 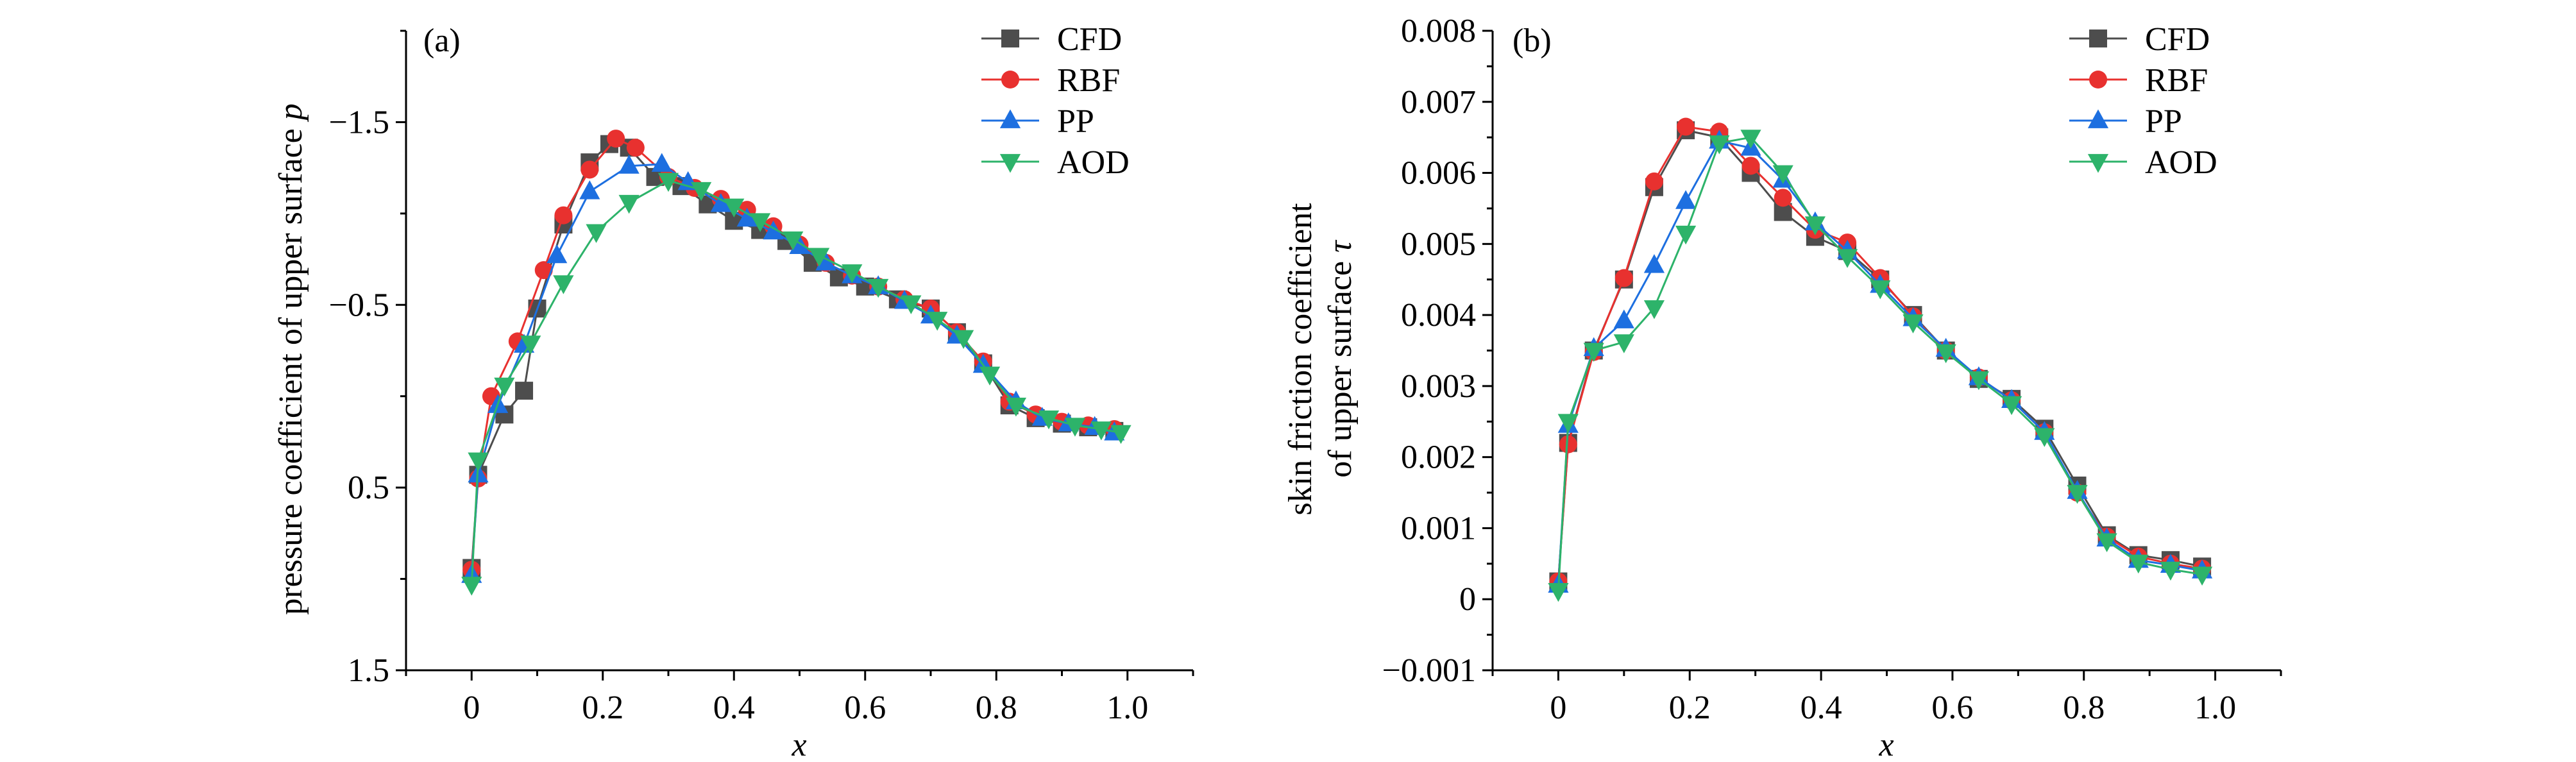 I want to click on x-axis-title: x, so click(x=798, y=744).